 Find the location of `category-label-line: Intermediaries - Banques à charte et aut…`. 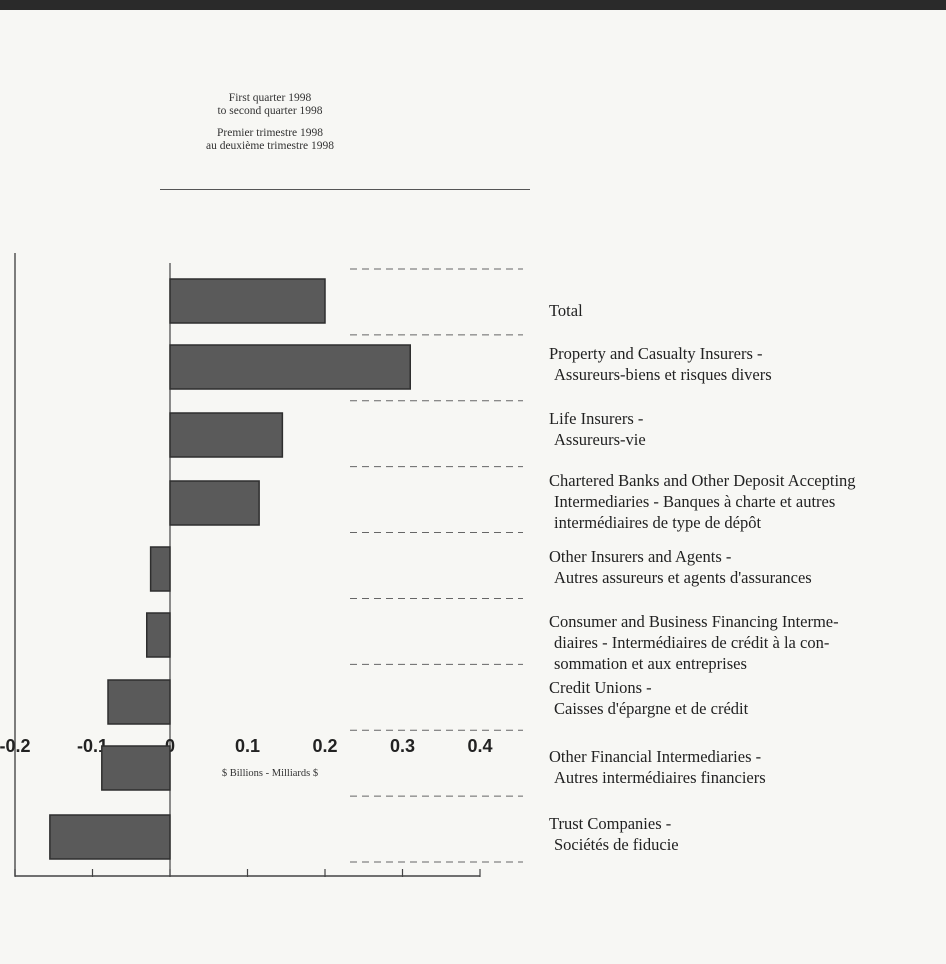

category-label-line: Intermediaries - Banques à charte et aut… is located at coordinates (695, 501).